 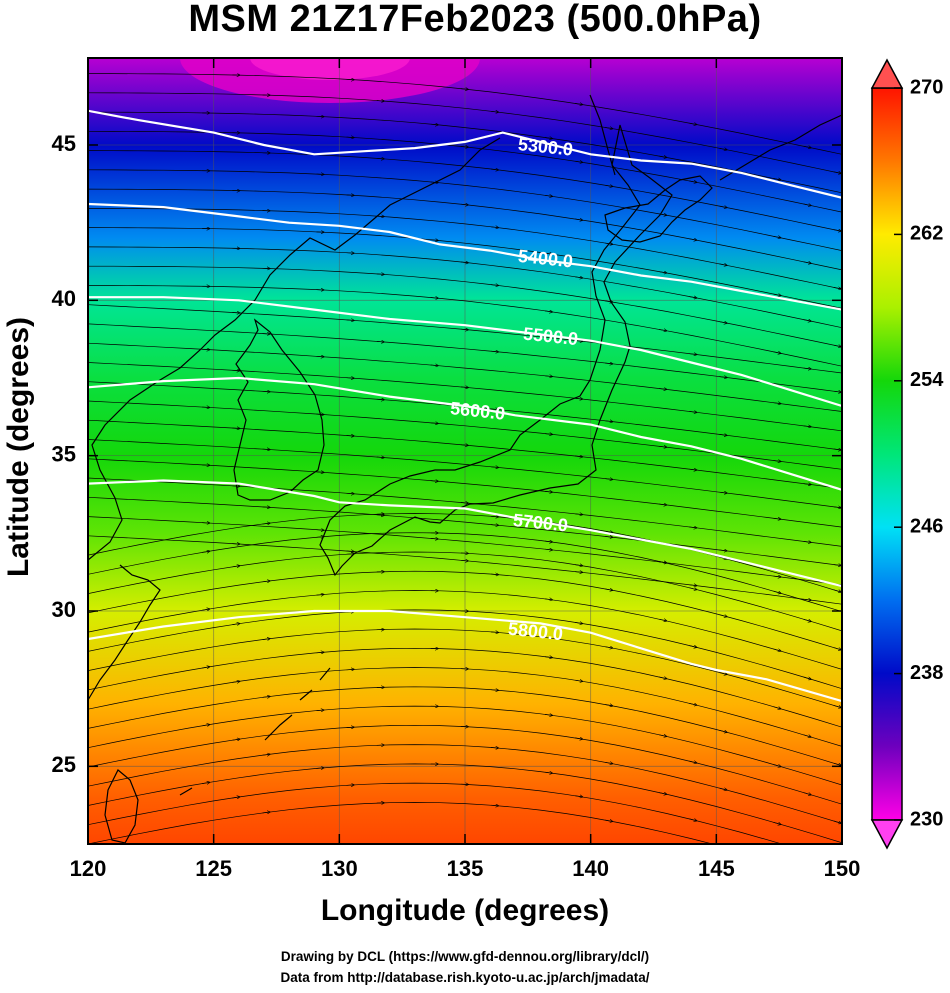 I want to click on contour-5300.0, so click(x=465, y=154).